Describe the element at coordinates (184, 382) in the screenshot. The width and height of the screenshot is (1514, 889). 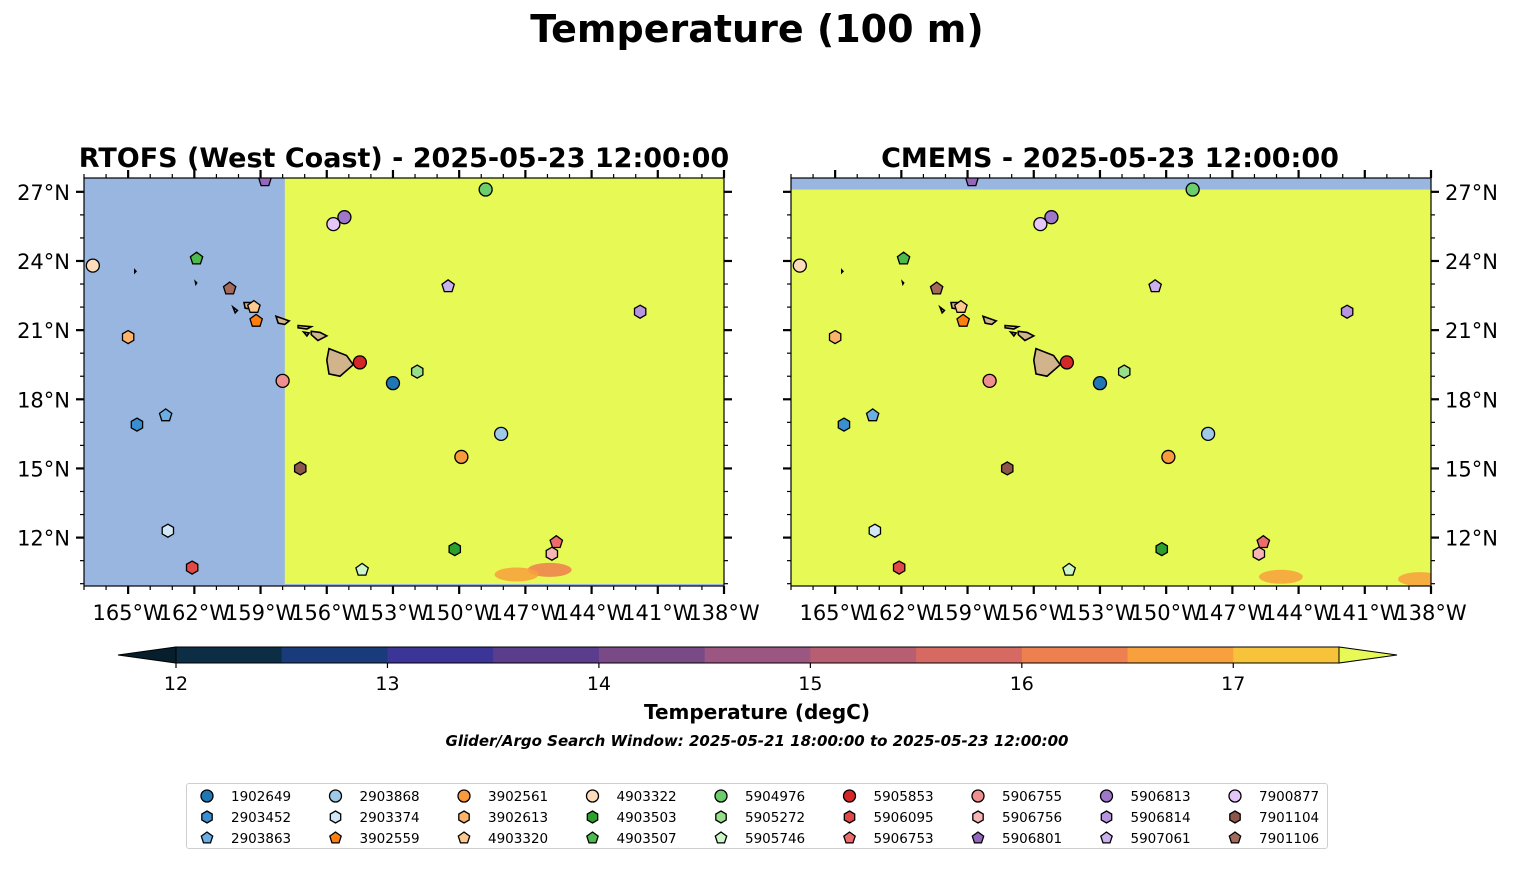
I see `no-data-region` at that location.